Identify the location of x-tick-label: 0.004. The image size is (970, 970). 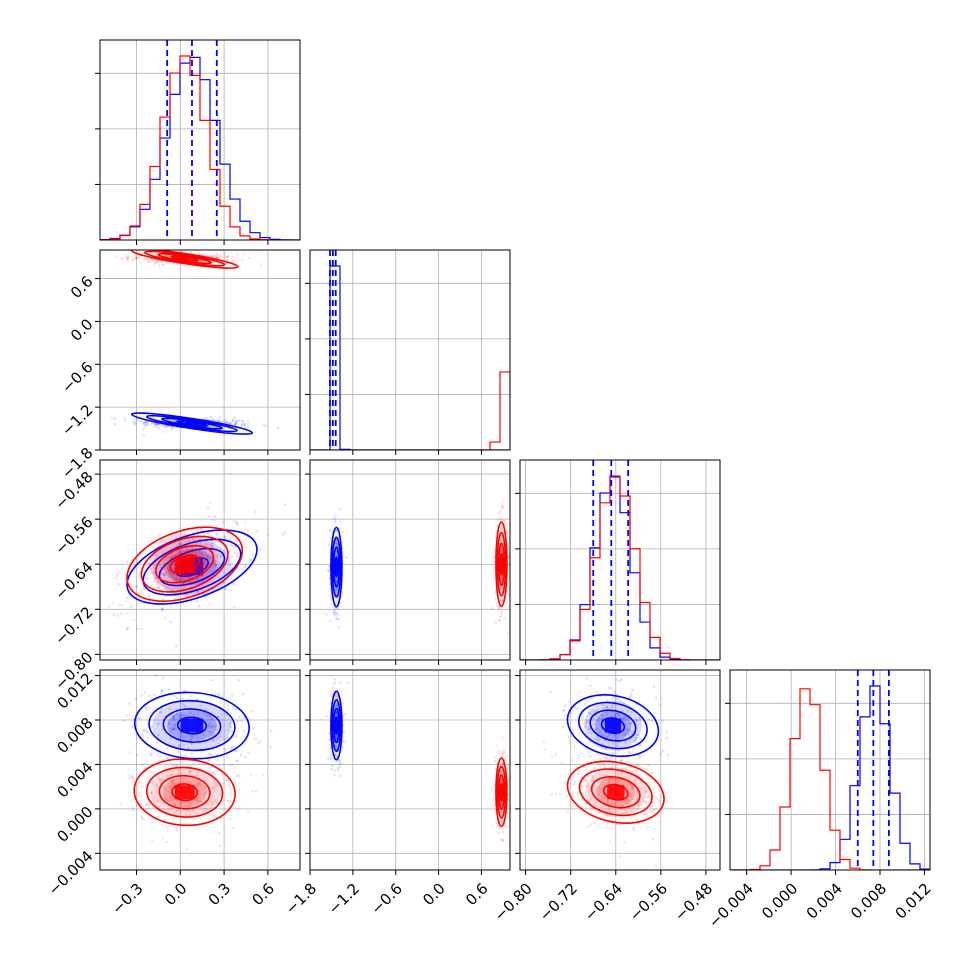
(824, 901).